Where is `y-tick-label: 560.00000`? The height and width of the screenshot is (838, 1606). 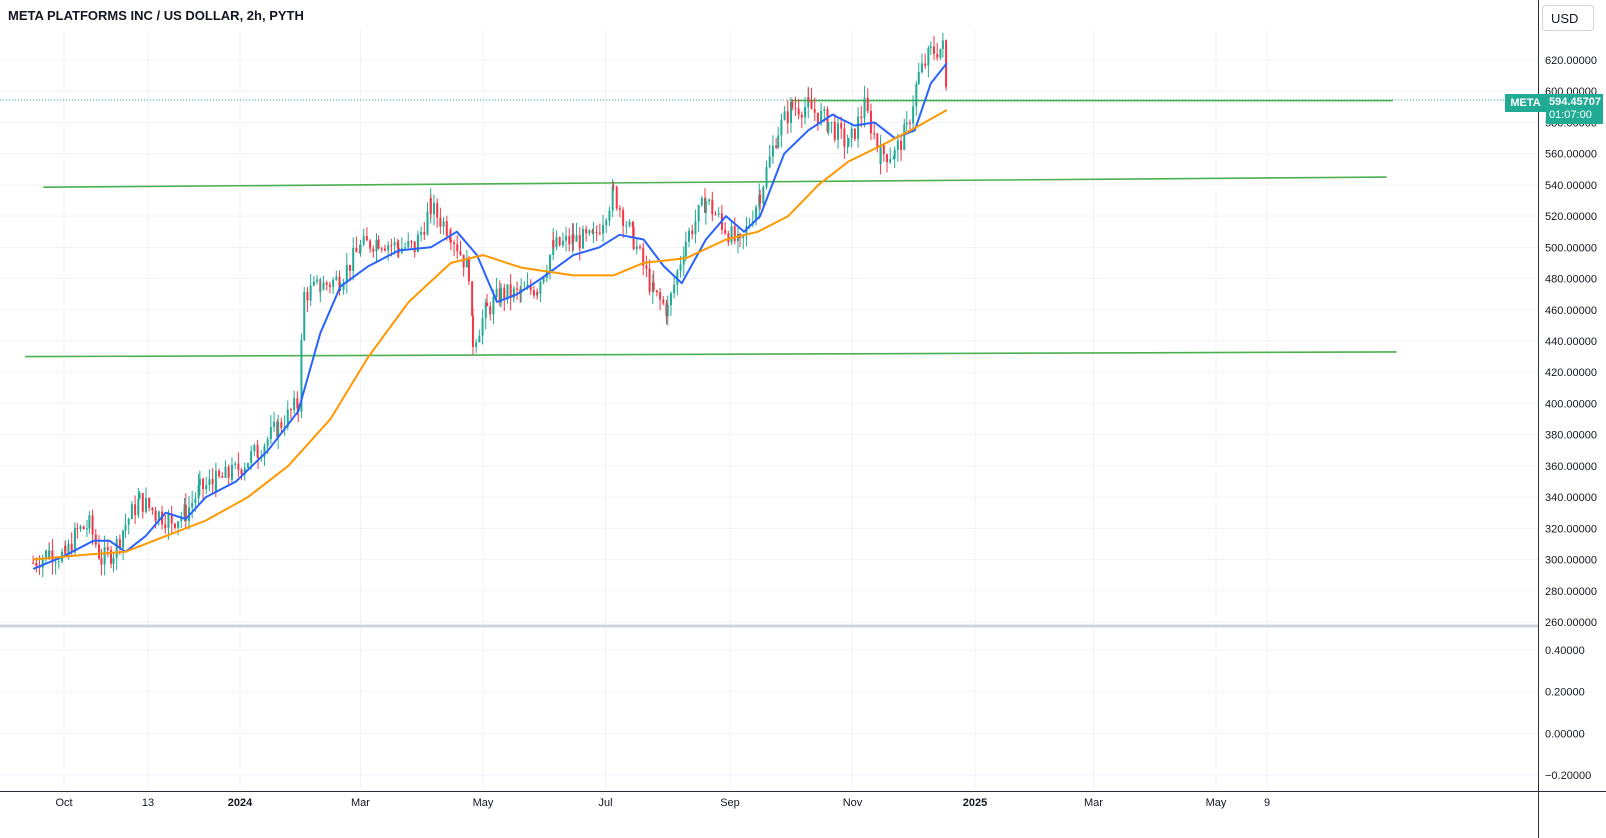 y-tick-label: 560.00000 is located at coordinates (1571, 155).